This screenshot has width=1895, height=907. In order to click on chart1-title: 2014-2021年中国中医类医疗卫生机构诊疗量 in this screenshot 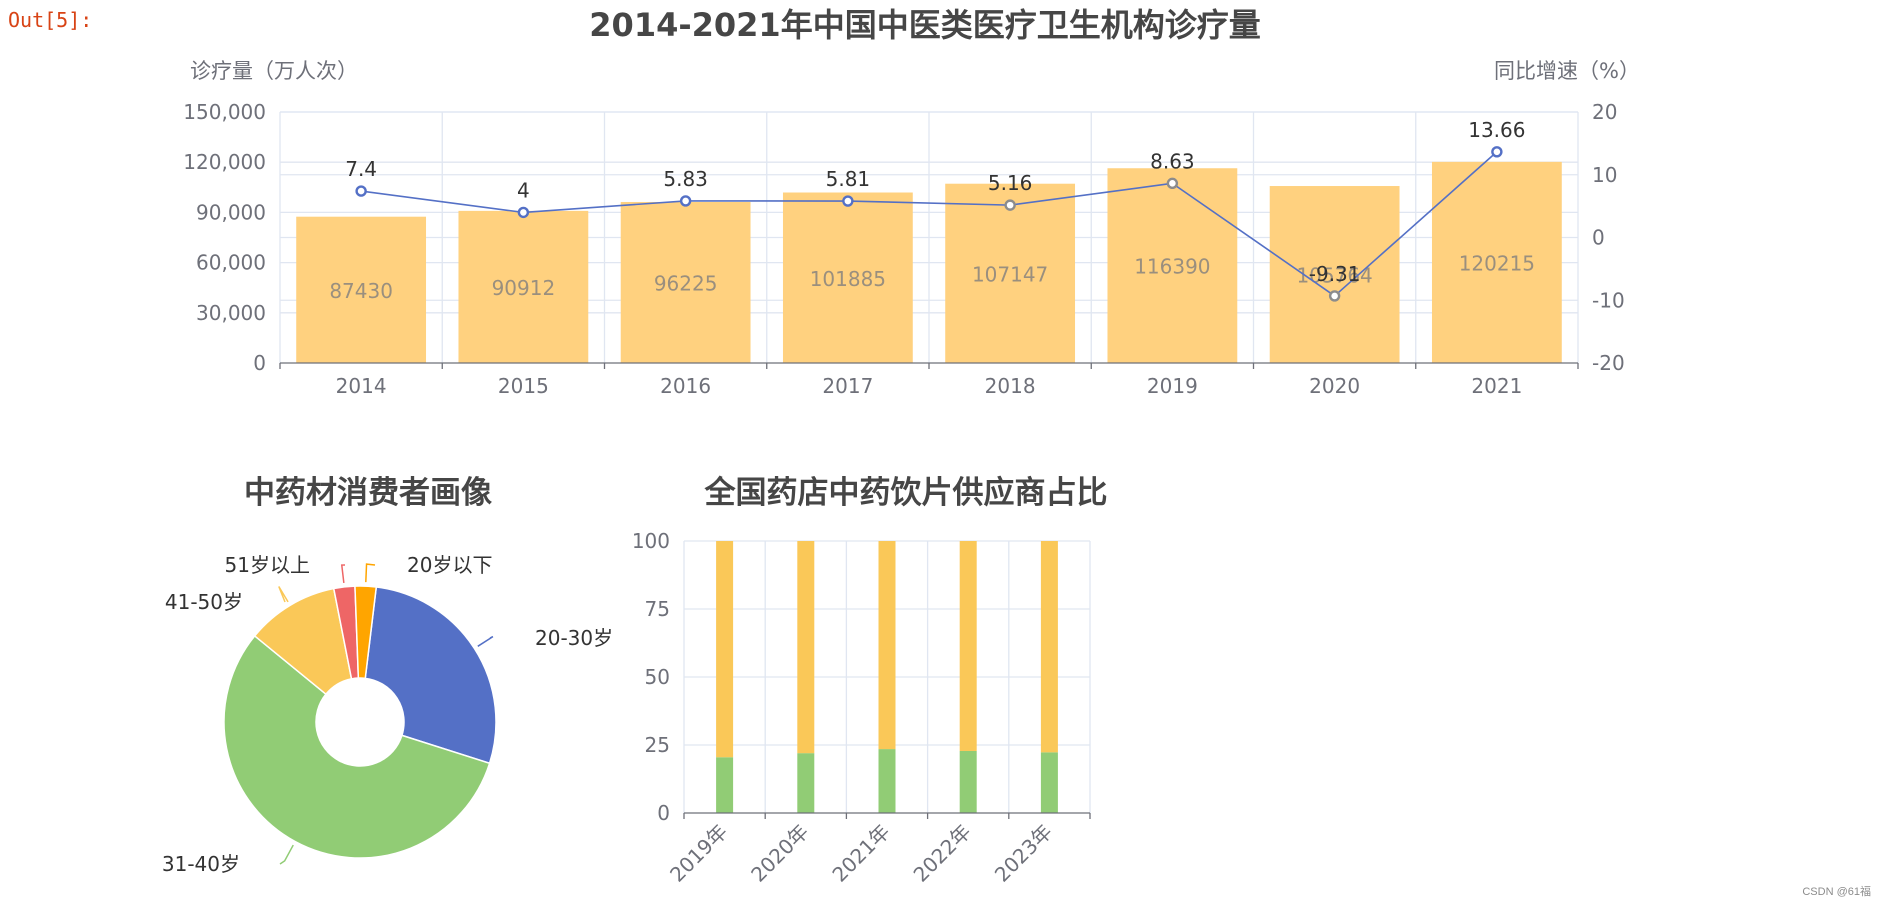, I will do `click(924, 25)`.